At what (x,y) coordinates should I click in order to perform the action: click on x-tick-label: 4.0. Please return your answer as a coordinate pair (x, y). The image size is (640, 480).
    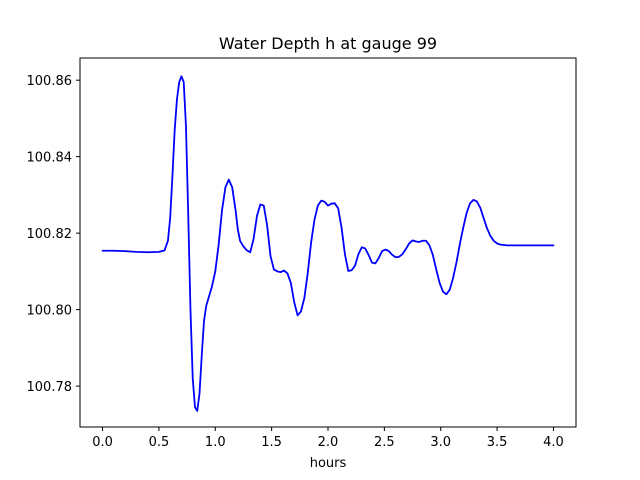
    Looking at the image, I should click on (553, 442).